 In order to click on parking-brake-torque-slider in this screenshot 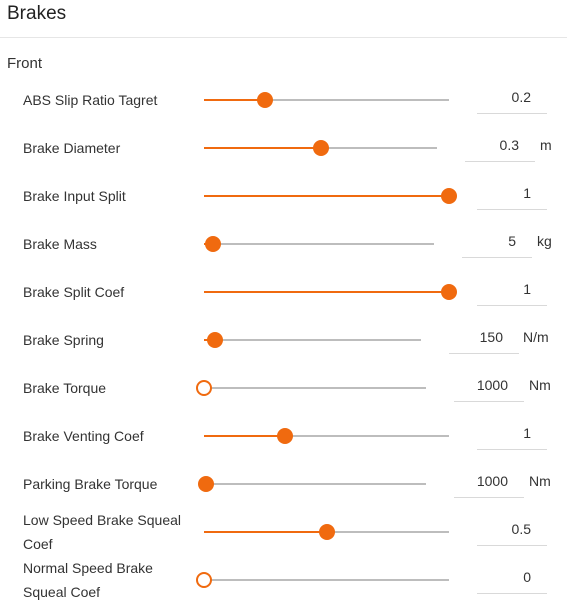, I will do `click(312, 484)`.